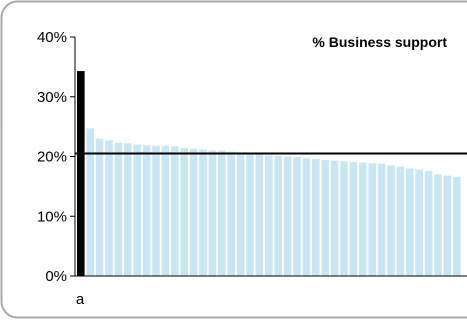 The height and width of the screenshot is (320, 467). What do you see at coordinates (56, 276) in the screenshot?
I see `y-tick-label: 0%` at bounding box center [56, 276].